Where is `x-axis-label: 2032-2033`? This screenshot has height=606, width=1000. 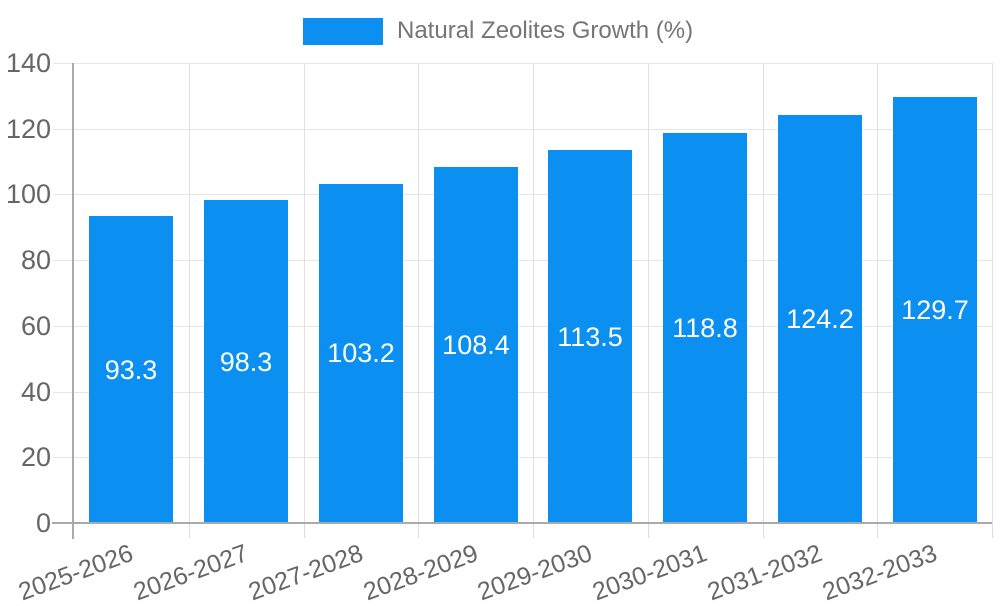
x-axis-label: 2032-2033 is located at coordinates (880, 572).